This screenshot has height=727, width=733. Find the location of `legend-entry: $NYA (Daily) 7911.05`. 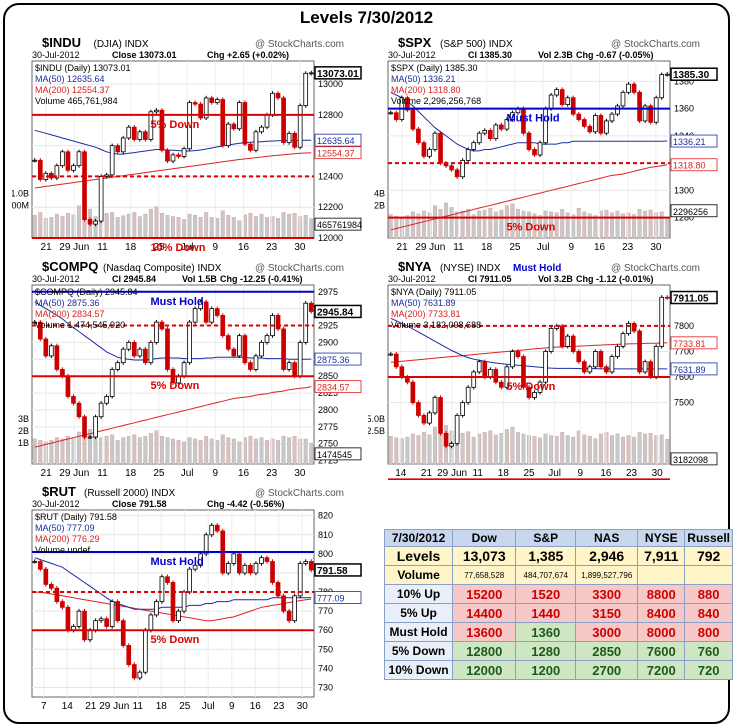

legend-entry: $NYA (Daily) 7911.05 is located at coordinates (433, 292).